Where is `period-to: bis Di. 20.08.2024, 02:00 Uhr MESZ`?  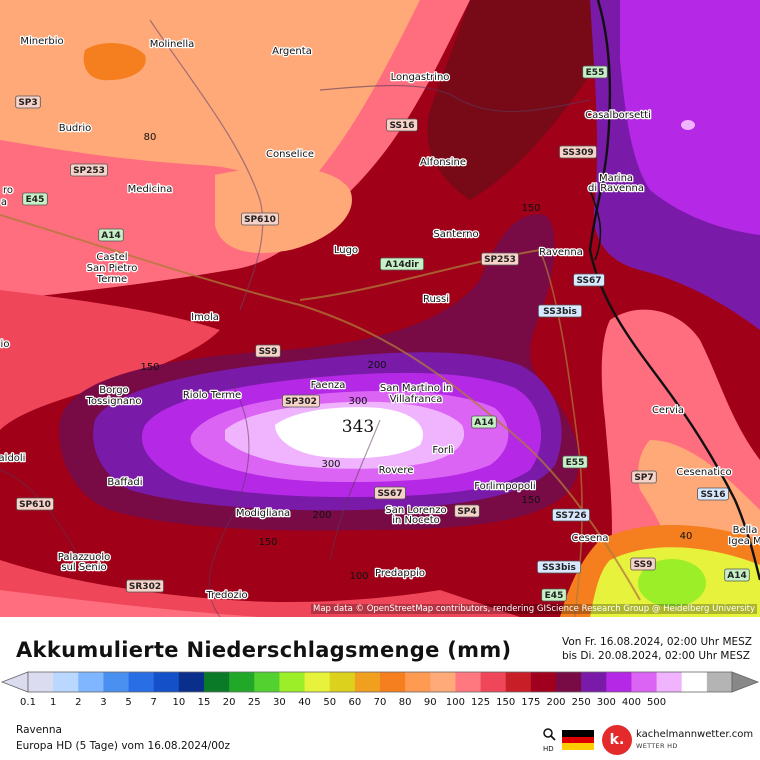
period-to: bis Di. 20.08.2024, 02:00 Uhr MESZ is located at coordinates (655, 656).